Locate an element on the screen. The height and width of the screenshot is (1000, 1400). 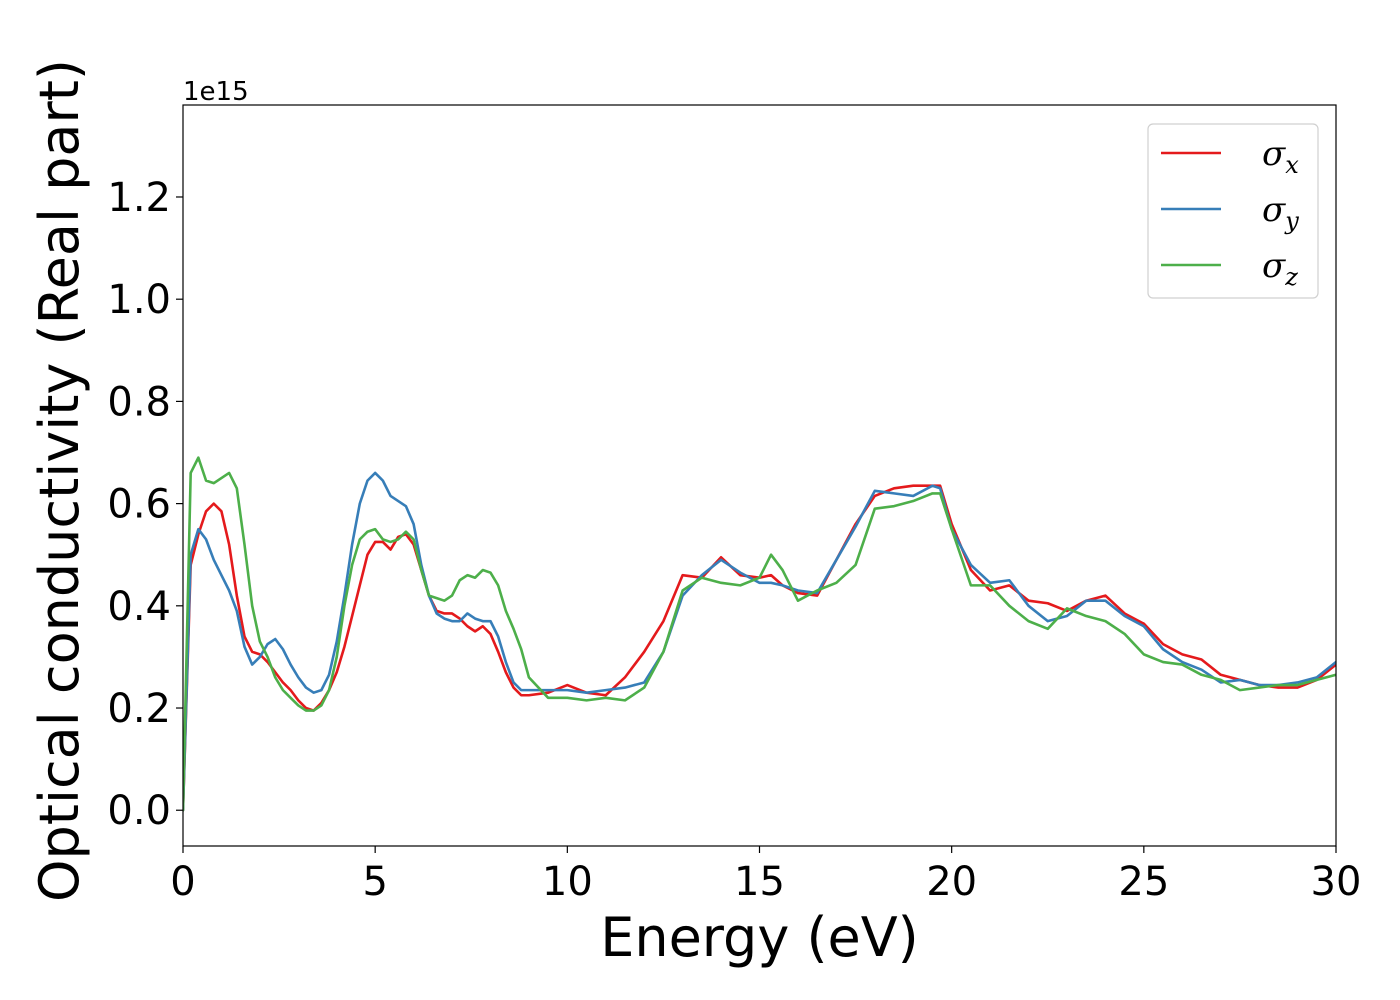
y-tick-label: 0.0 is located at coordinates (139, 811).